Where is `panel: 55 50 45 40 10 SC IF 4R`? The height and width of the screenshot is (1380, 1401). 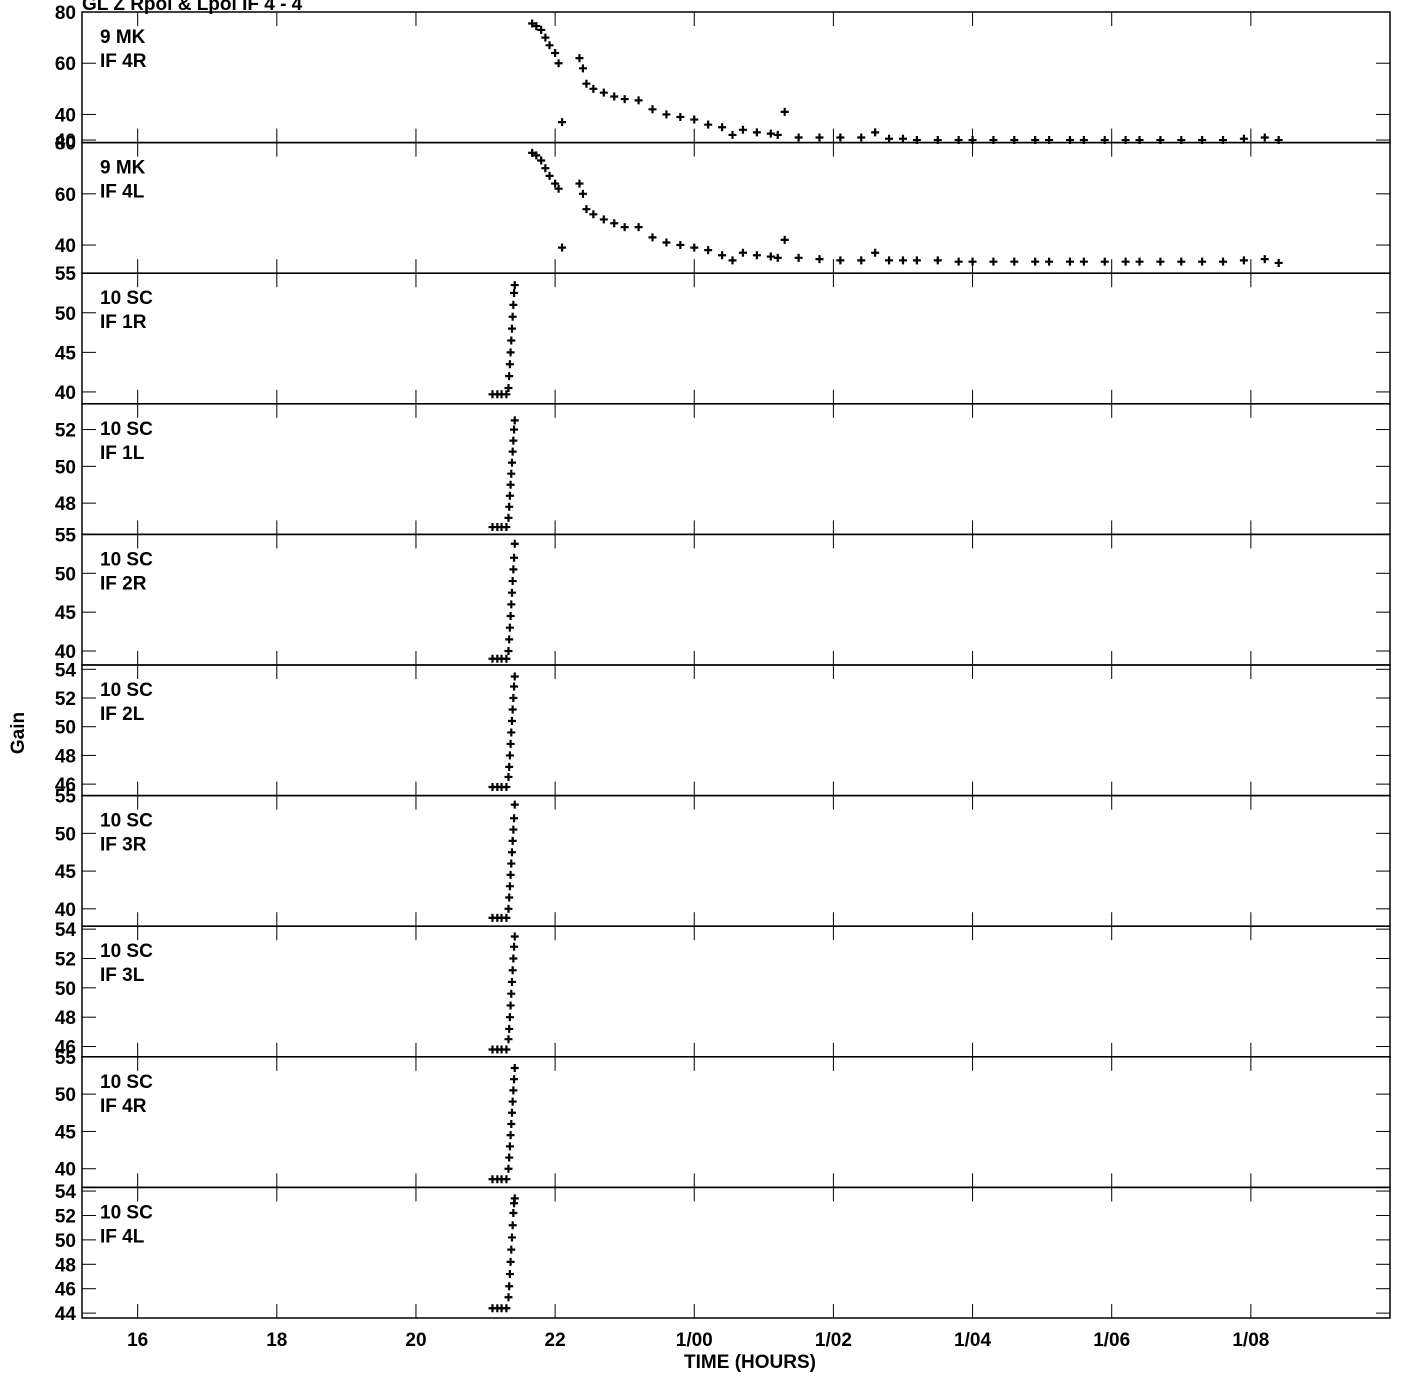
panel: 55 50 45 40 10 SC IF 4R is located at coordinates (723, 1118).